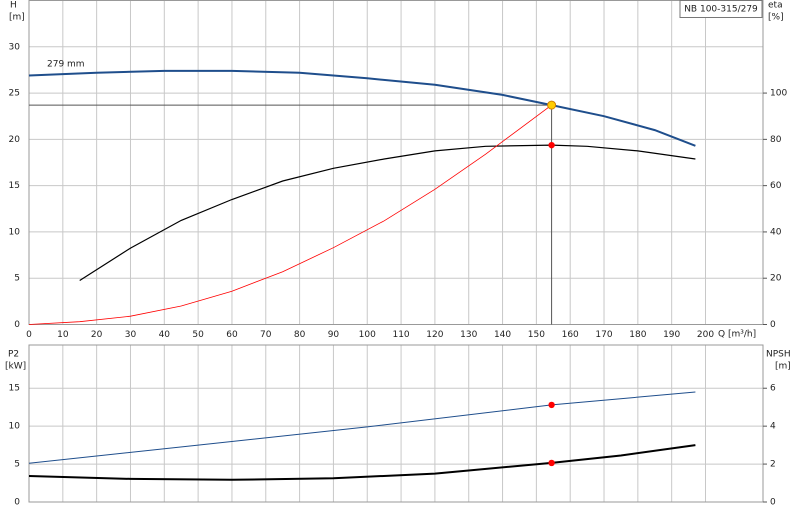 Image resolution: width=800 pixels, height=520 pixels. I want to click on y-unit: [m], so click(17, 18).